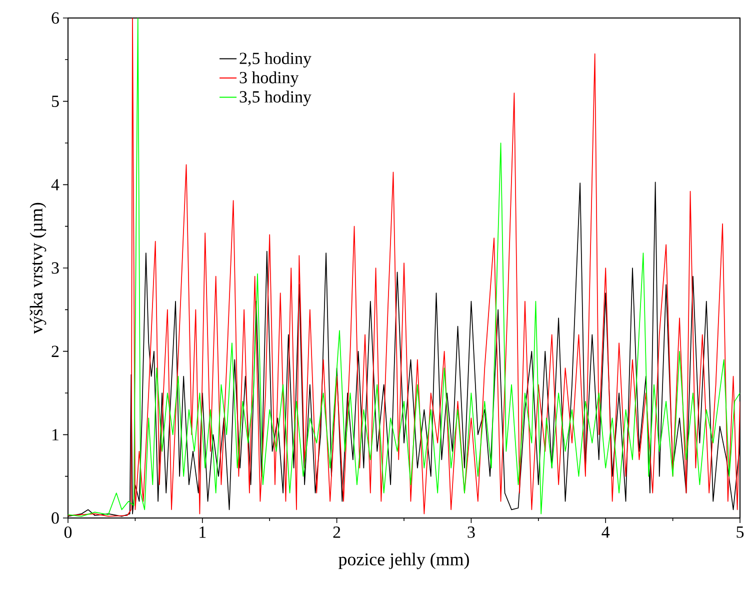  Describe the element at coordinates (606, 532) in the screenshot. I see `x-tick-label: 4` at that location.